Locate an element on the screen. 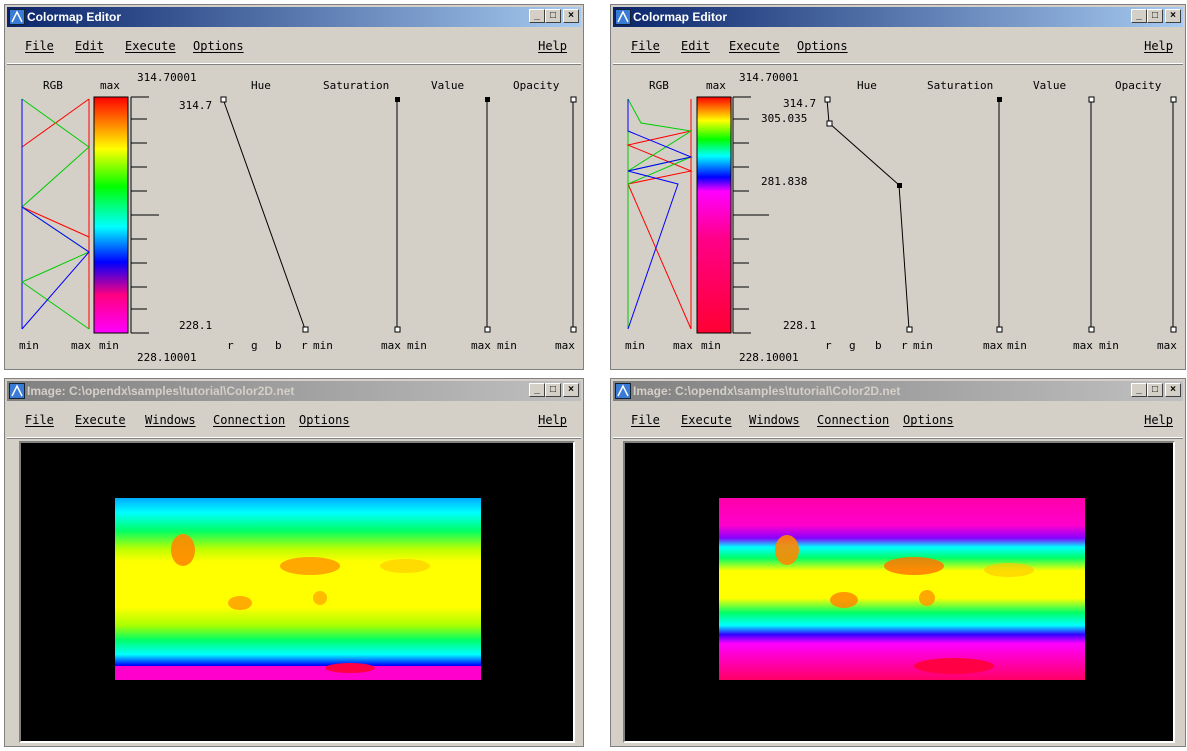 Image resolution: width=1187 pixels, height=751 pixels. red-curve is located at coordinates (659, 214).